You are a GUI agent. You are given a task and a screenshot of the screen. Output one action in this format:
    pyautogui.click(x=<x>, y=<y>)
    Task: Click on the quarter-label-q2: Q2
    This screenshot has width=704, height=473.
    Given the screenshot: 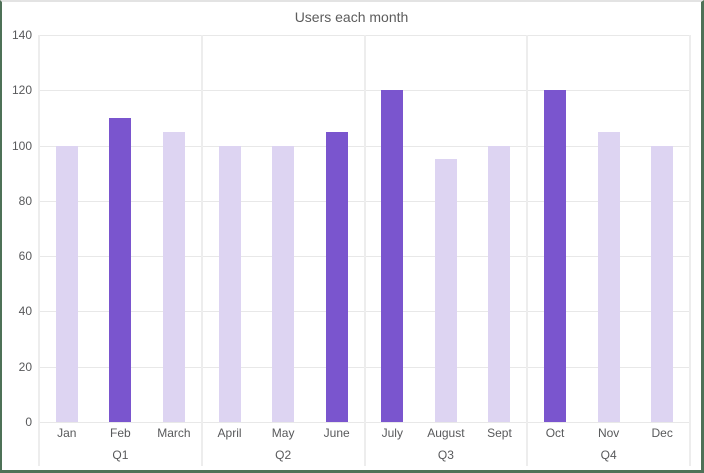 What is the action you would take?
    pyautogui.click(x=283, y=455)
    